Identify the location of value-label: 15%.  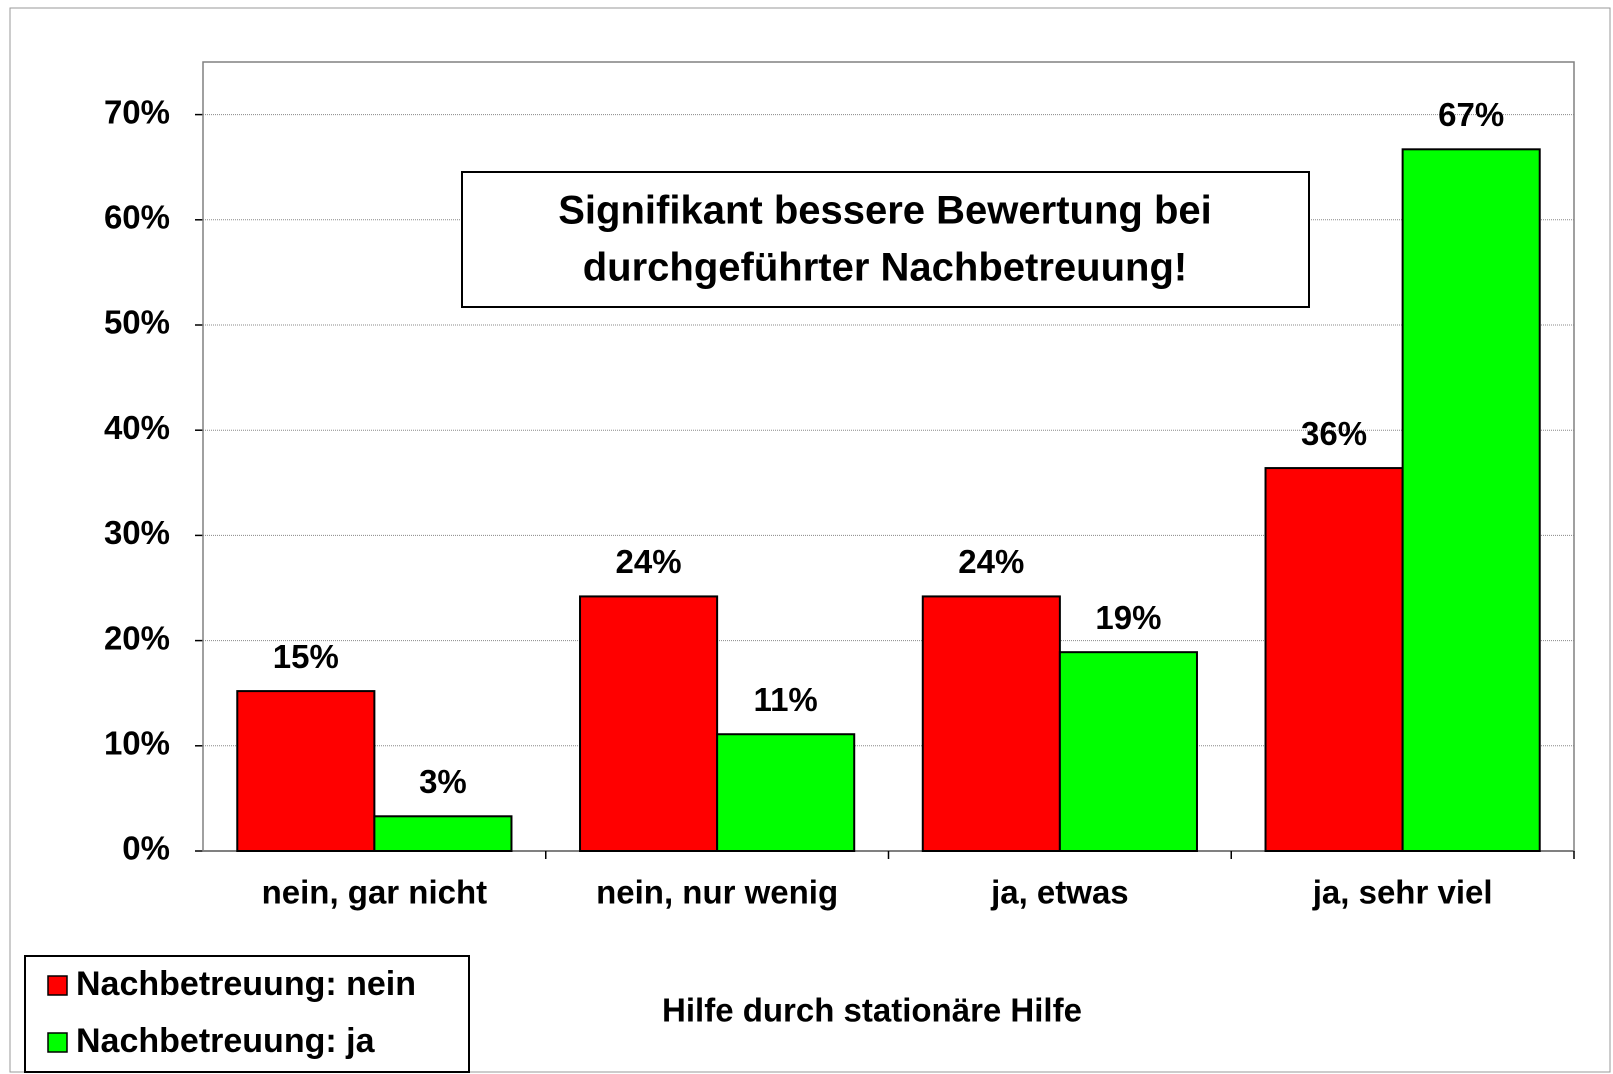
(306, 656).